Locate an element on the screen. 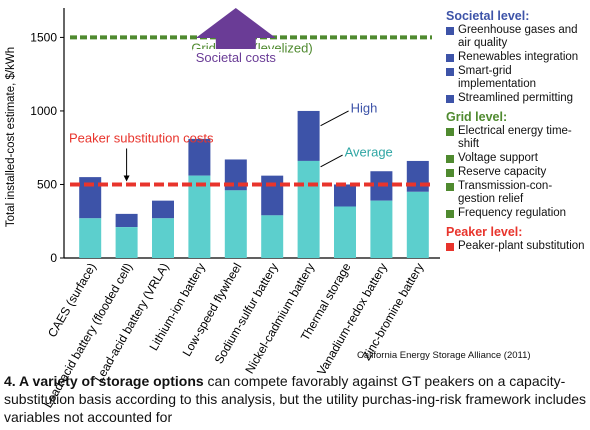 Image resolution: width=590 pixels, height=430 pixels. average-label: Average is located at coordinates (369, 152).